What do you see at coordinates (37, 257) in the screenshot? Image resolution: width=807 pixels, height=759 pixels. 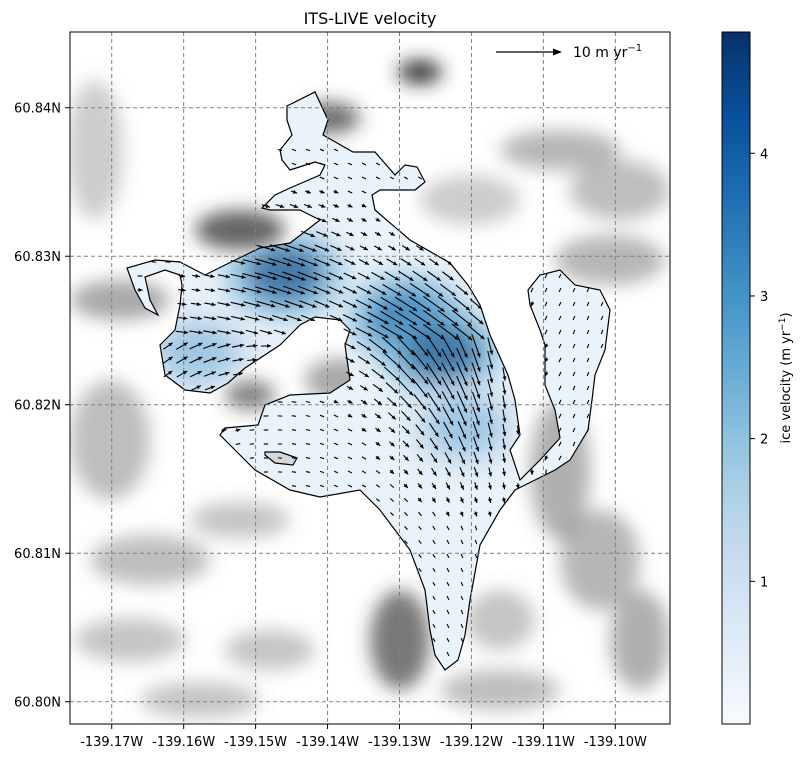 I see `y-tick-label: 60.83N` at bounding box center [37, 257].